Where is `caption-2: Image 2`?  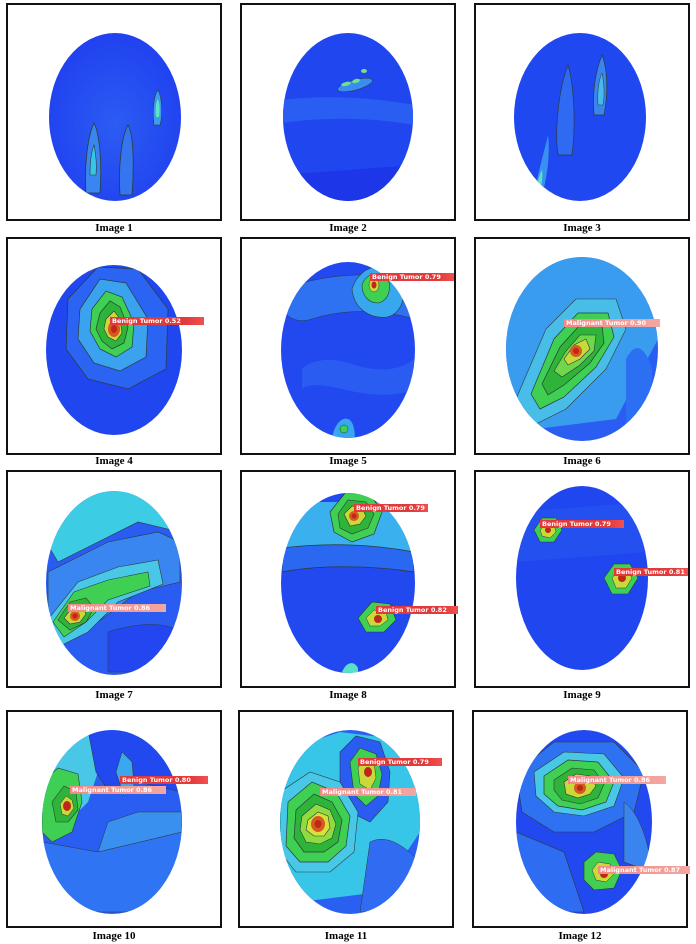
caption-2: Image 2 is located at coordinates (348, 228).